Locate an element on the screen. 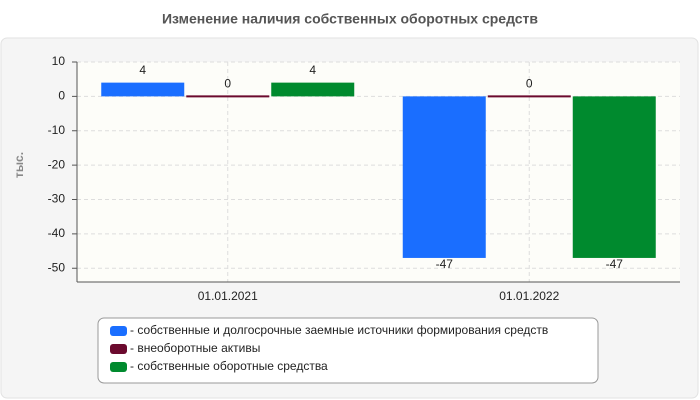  y-tick-label: -40 is located at coordinates (57, 233).